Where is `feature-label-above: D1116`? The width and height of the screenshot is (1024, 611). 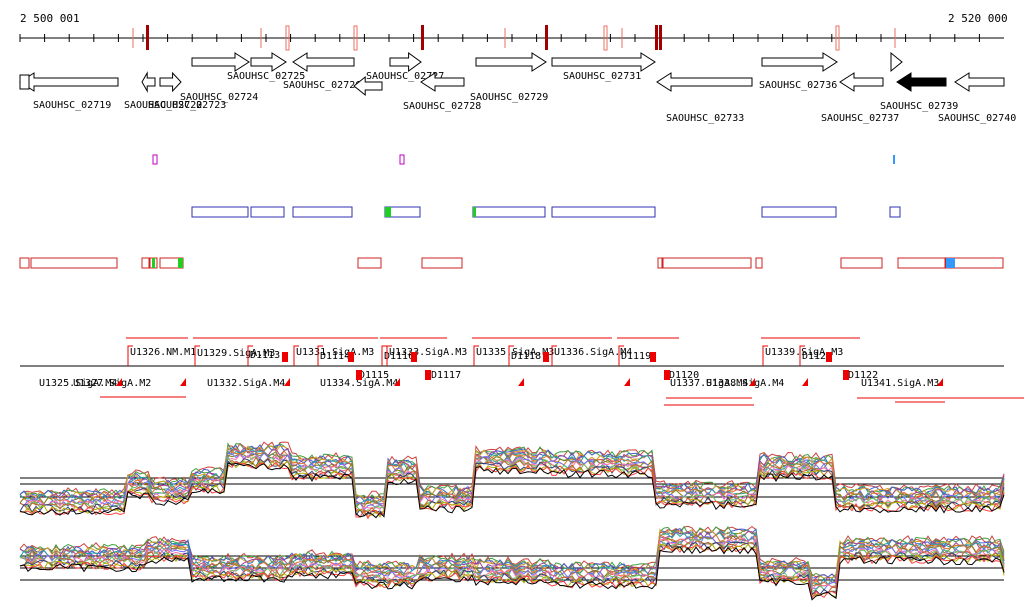 feature-label-above: D1116 is located at coordinates (399, 356).